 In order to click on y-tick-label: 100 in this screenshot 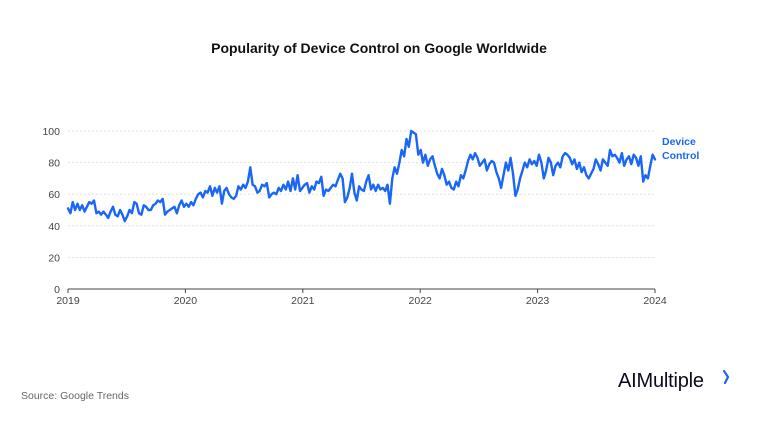, I will do `click(51, 132)`.